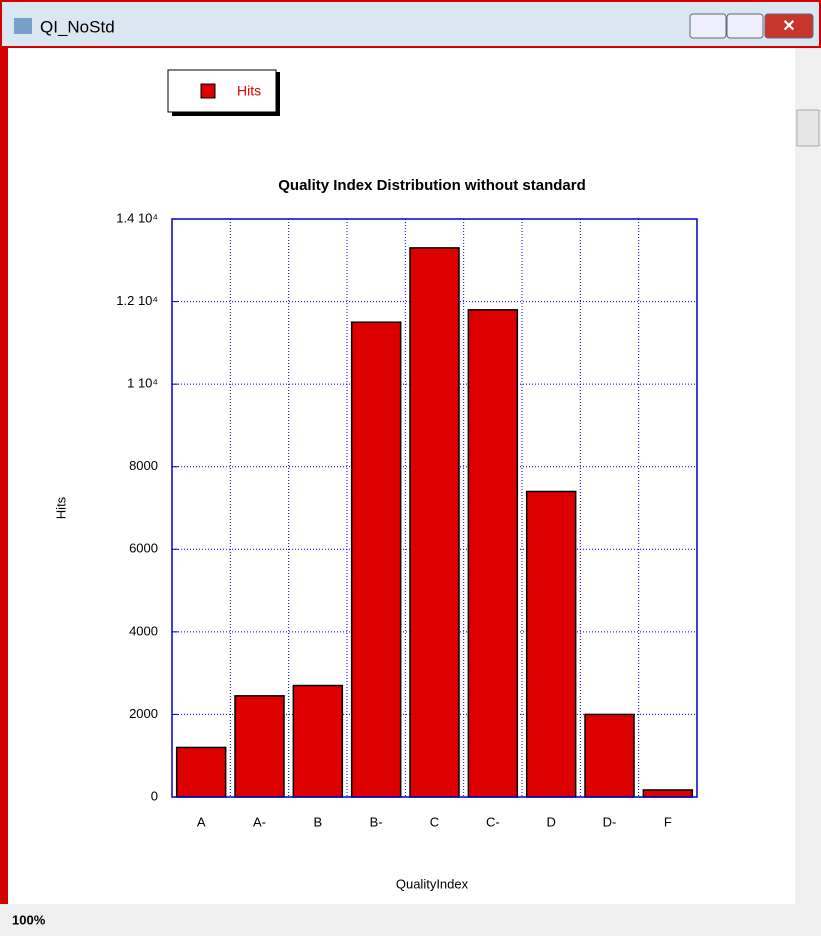  What do you see at coordinates (208, 91) in the screenshot?
I see `legend-swatch` at bounding box center [208, 91].